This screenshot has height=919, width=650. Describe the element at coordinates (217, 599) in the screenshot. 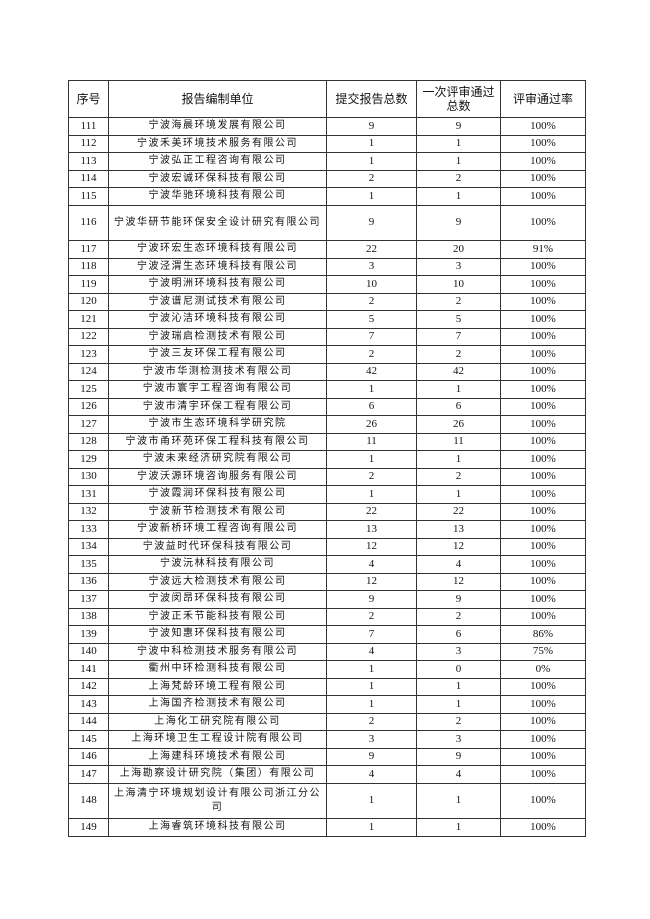

I see `row-unit: 宁波闵昂环保科技有限公司` at that location.